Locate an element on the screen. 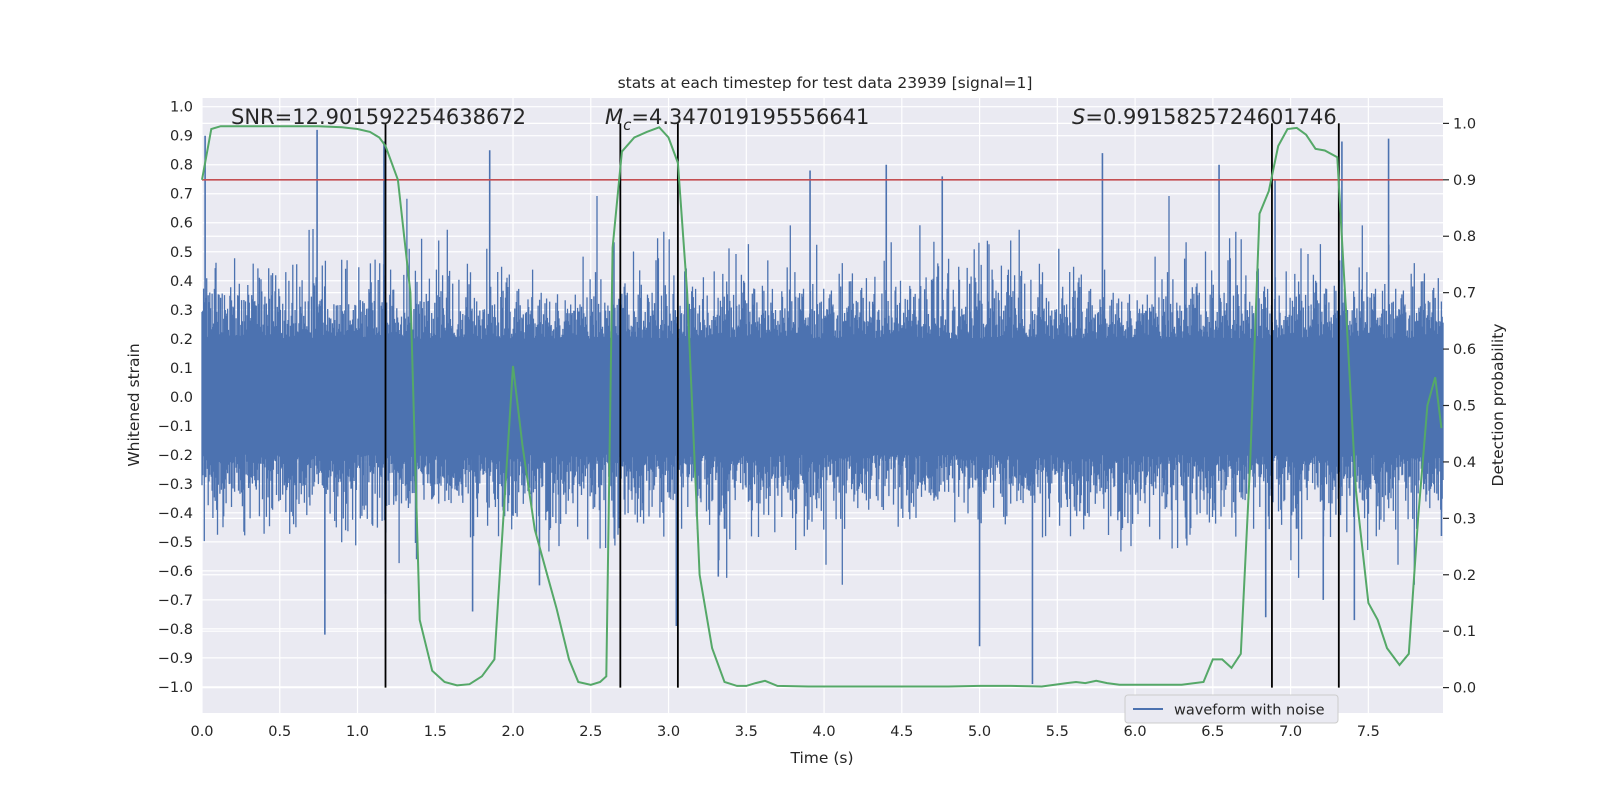  y-left-axis-label: Whitened strain is located at coordinates (134, 404).